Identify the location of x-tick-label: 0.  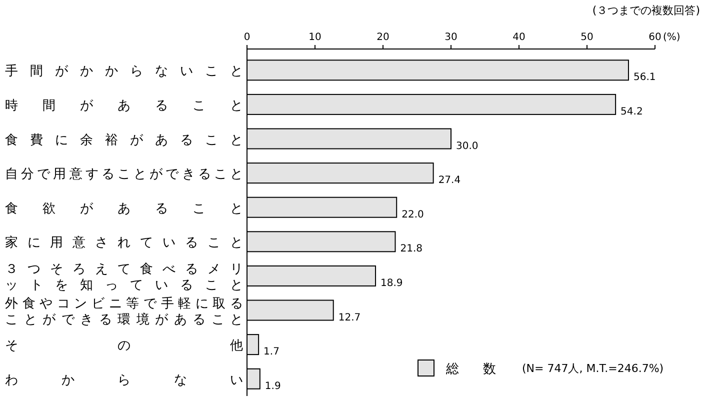
(247, 37).